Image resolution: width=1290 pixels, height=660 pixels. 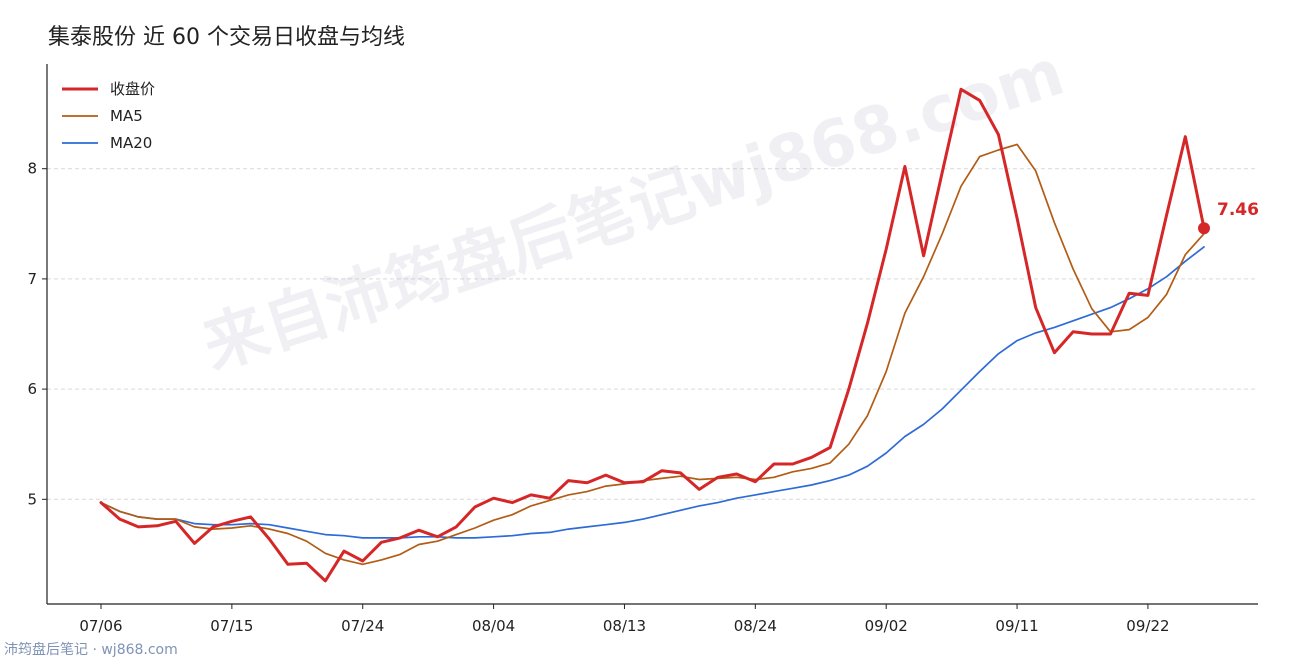 I want to click on x-tick-label: 07/24, so click(x=362, y=626).